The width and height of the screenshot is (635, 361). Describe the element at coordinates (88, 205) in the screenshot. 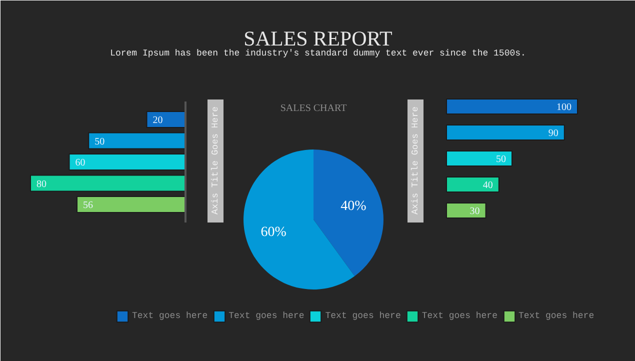

I see `data-label: 56` at that location.